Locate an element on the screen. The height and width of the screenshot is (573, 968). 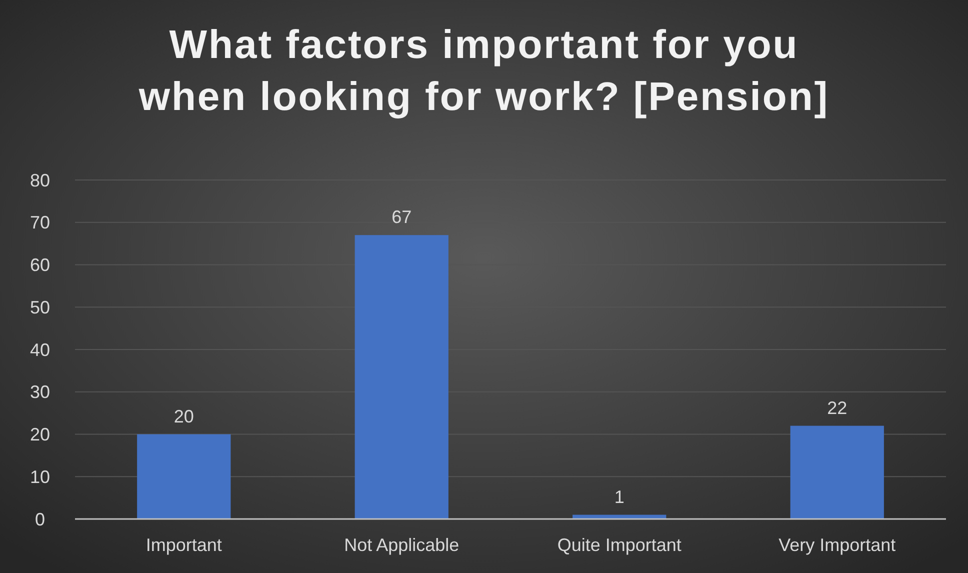
y-tick-label: 70 is located at coordinates (40, 222).